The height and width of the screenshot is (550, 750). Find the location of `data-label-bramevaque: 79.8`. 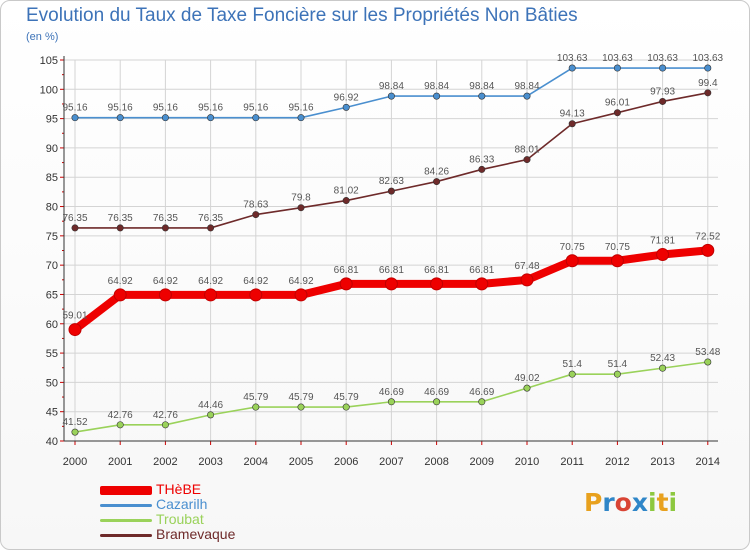

data-label-bramevaque: 79.8 is located at coordinates (301, 198).